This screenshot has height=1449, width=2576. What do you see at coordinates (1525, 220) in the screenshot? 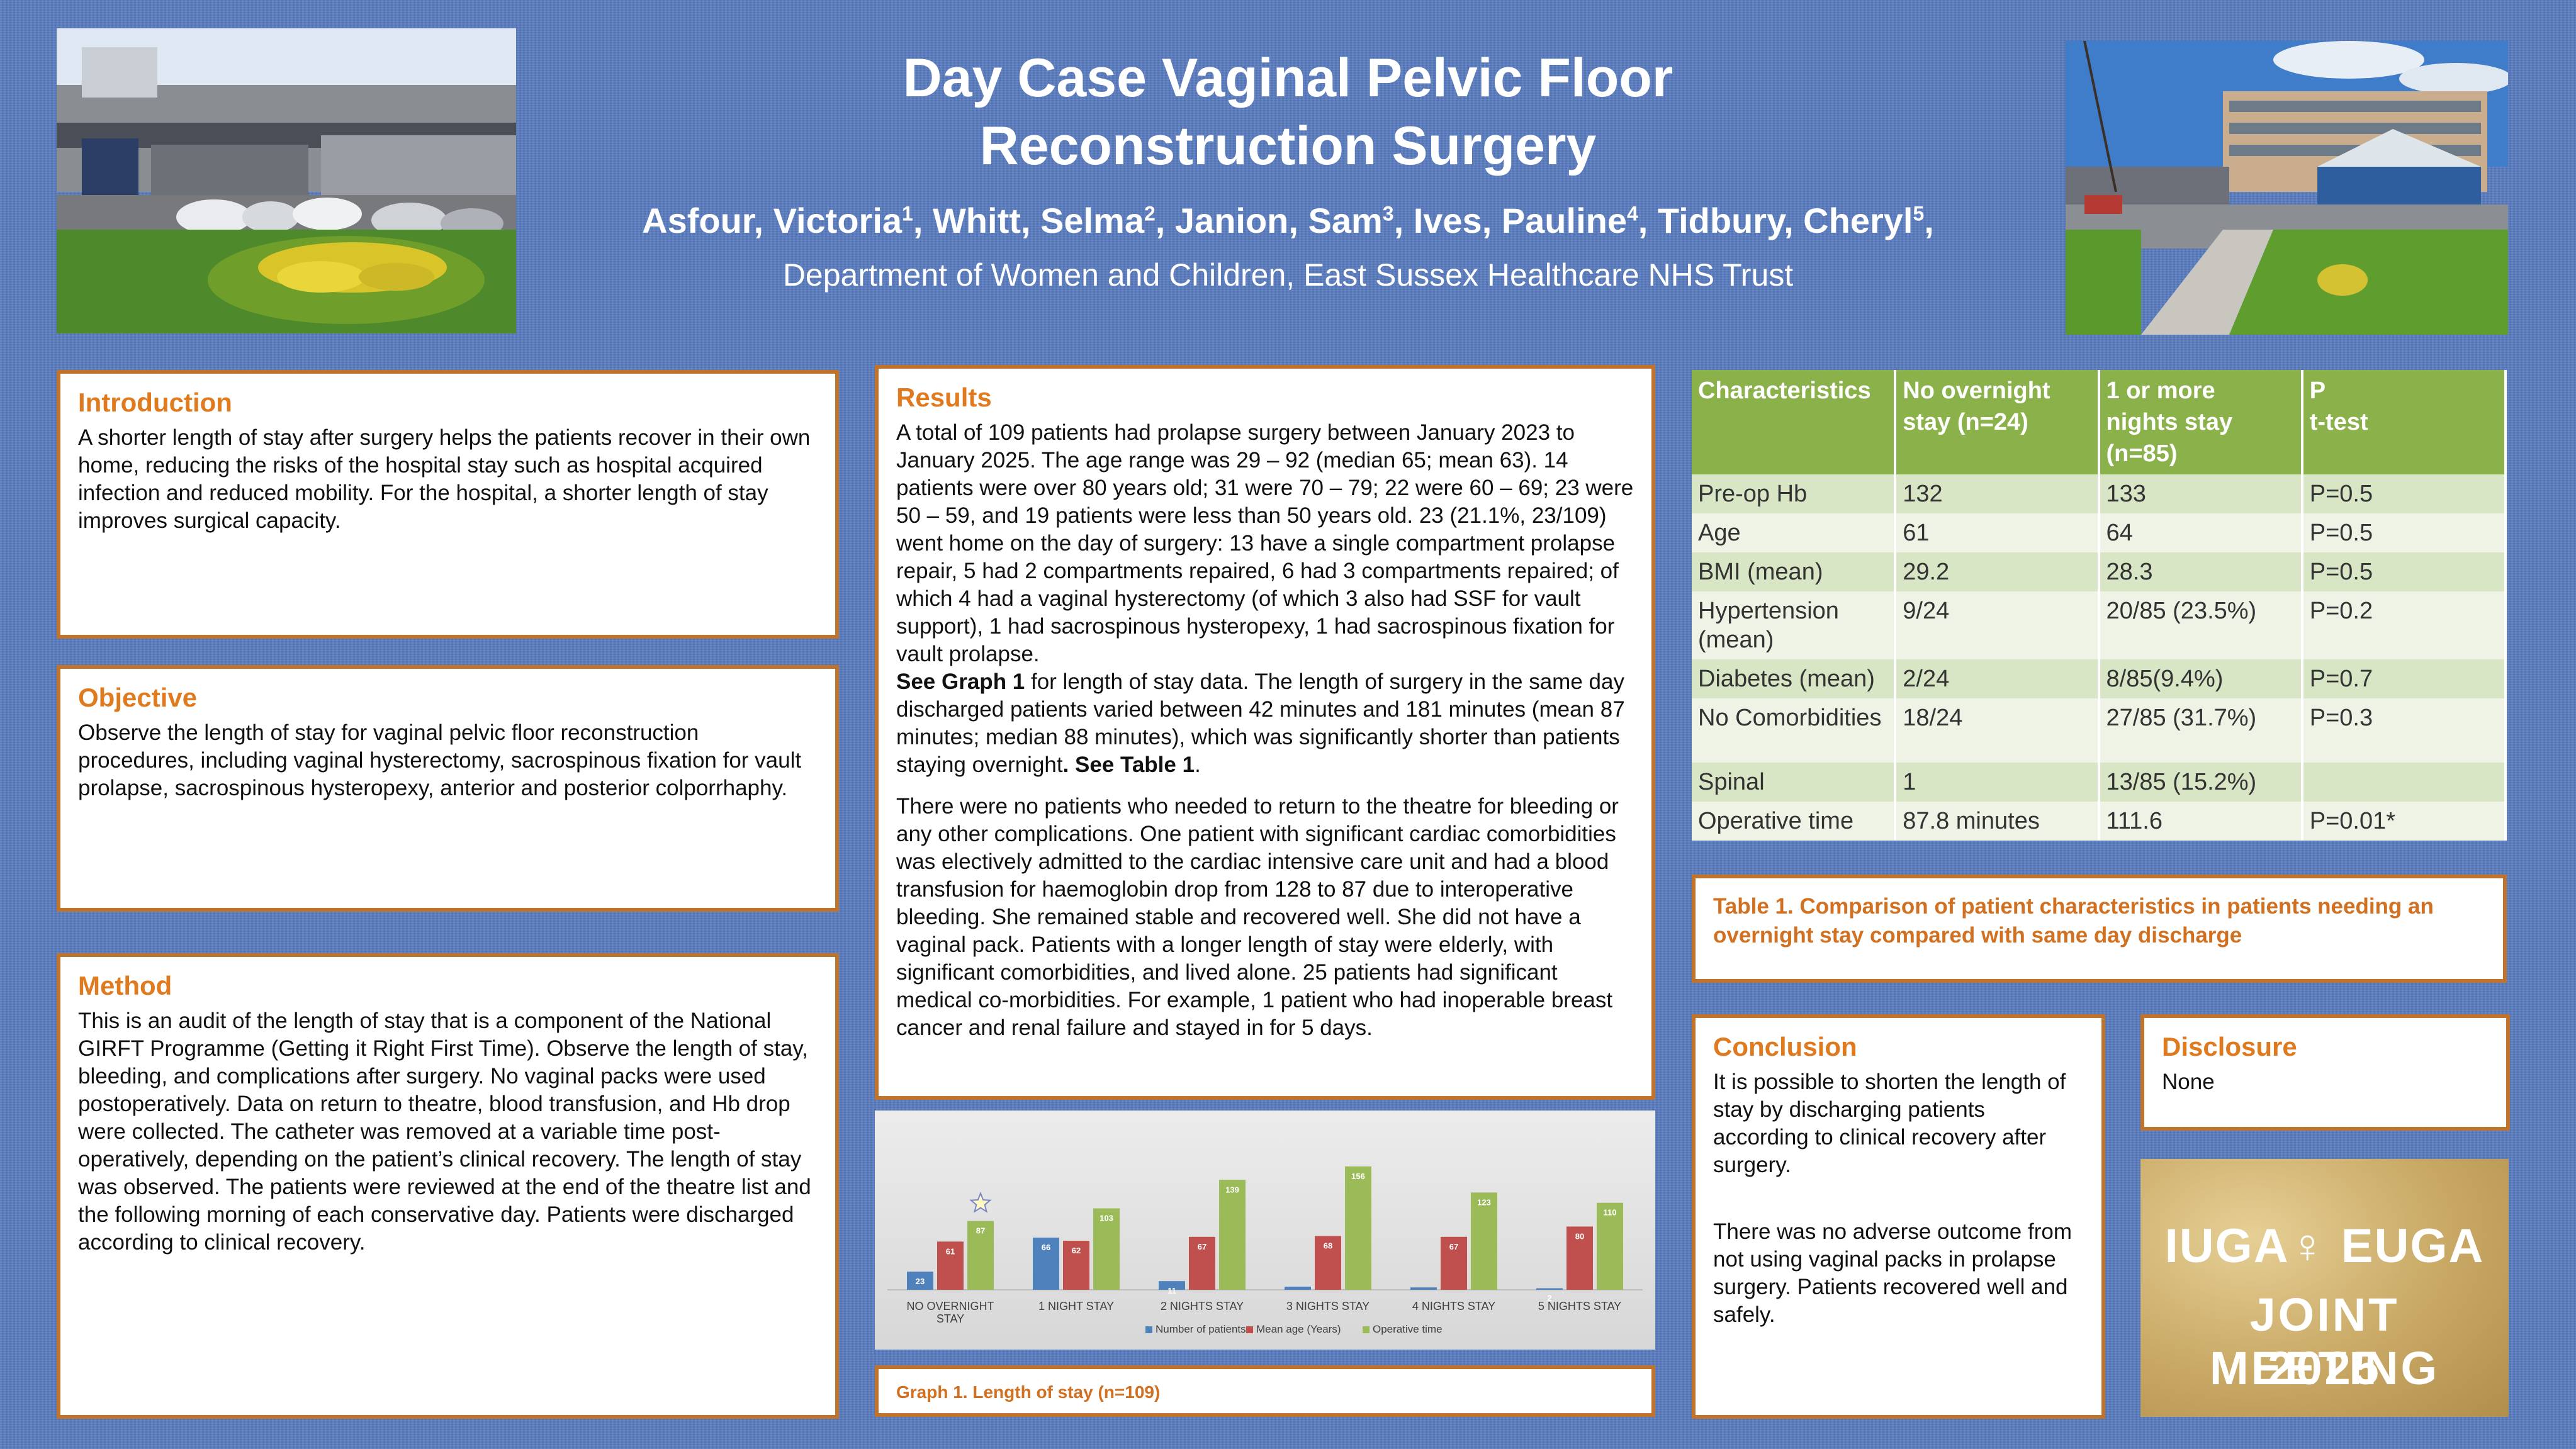
I see `author-name: Ives, Pauline4` at bounding box center [1525, 220].